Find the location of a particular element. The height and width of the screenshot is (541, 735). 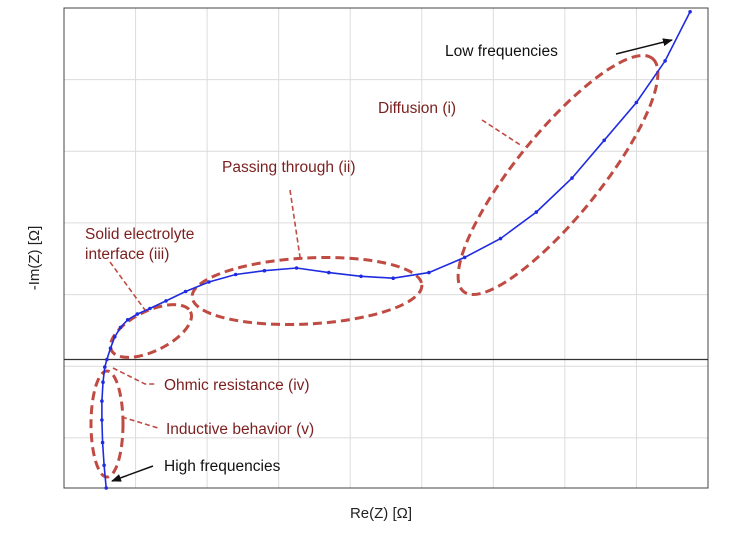

x-axis-title: Re(Z) [Ω] is located at coordinates (381, 513).